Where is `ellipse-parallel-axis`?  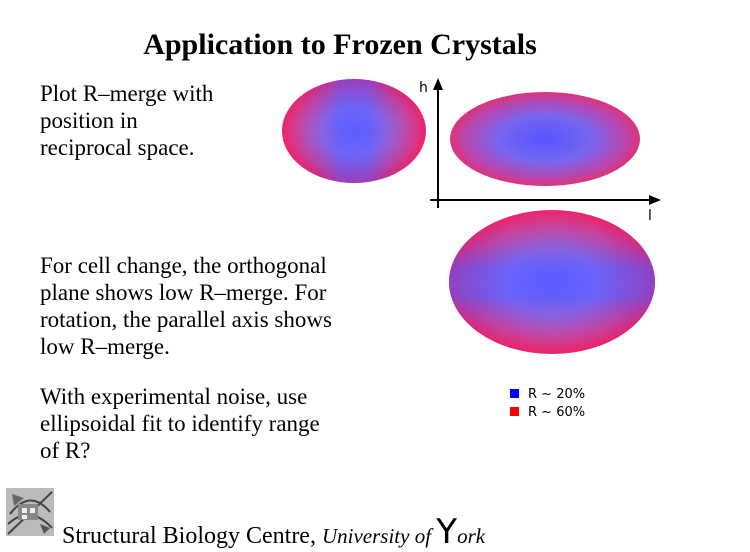 ellipse-parallel-axis is located at coordinates (552, 282).